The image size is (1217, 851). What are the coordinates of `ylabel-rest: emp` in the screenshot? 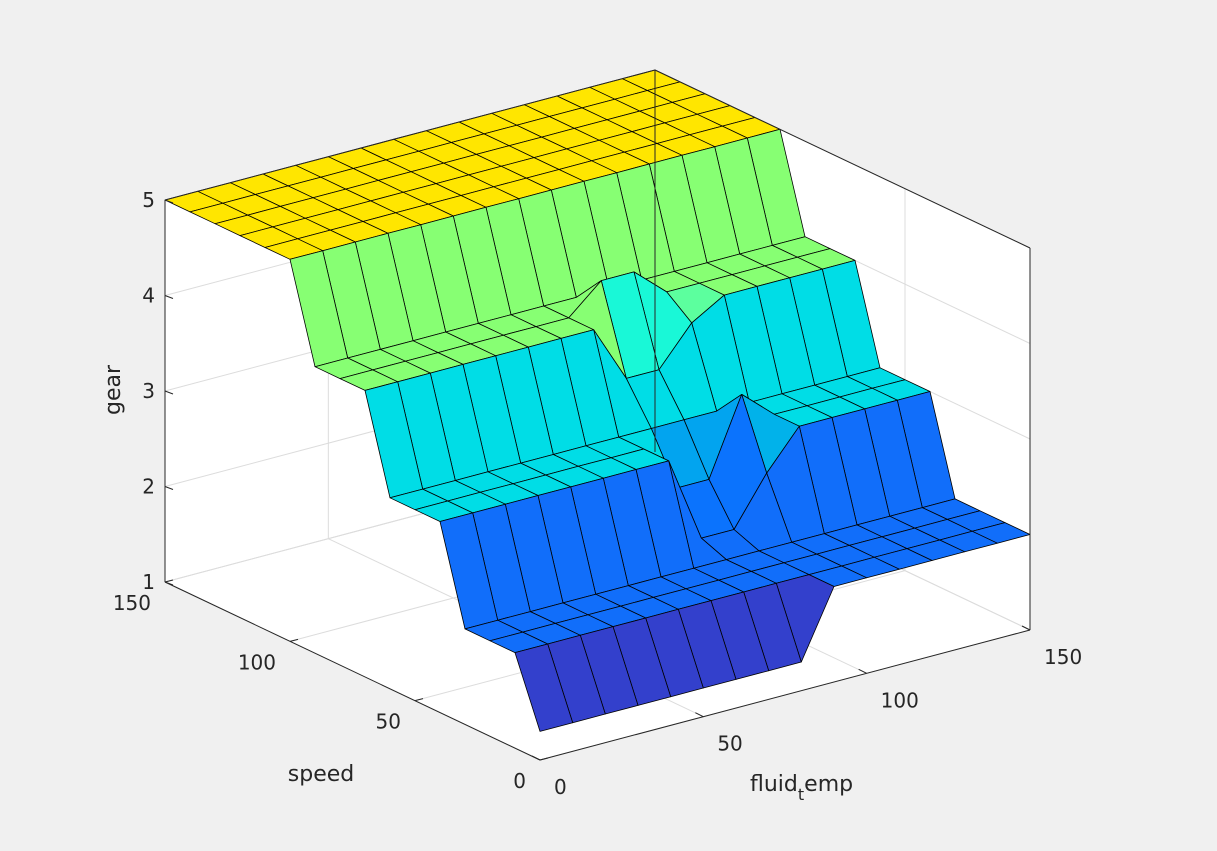 It's located at (828, 784).